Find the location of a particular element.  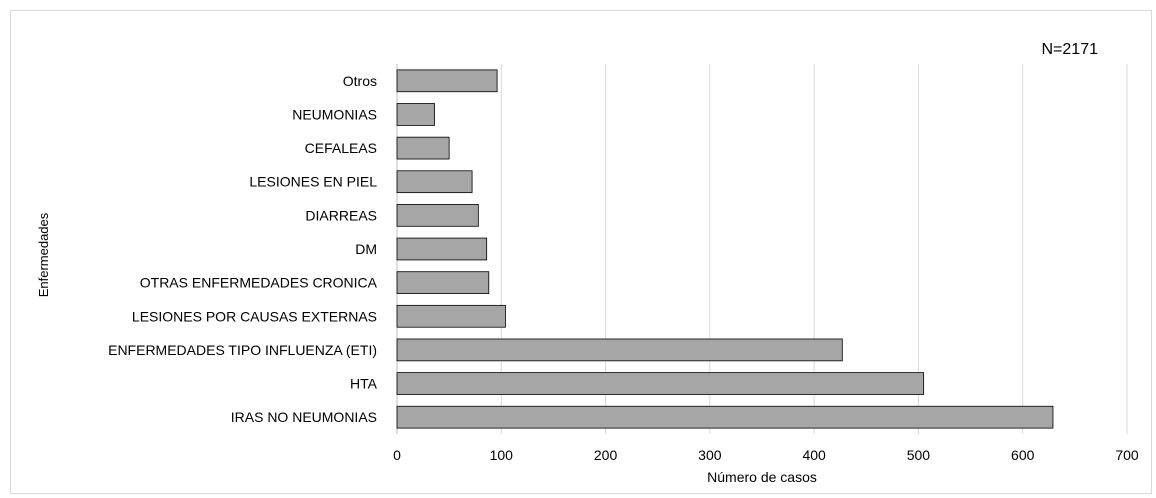

x-tick-label: 500 is located at coordinates (919, 455).